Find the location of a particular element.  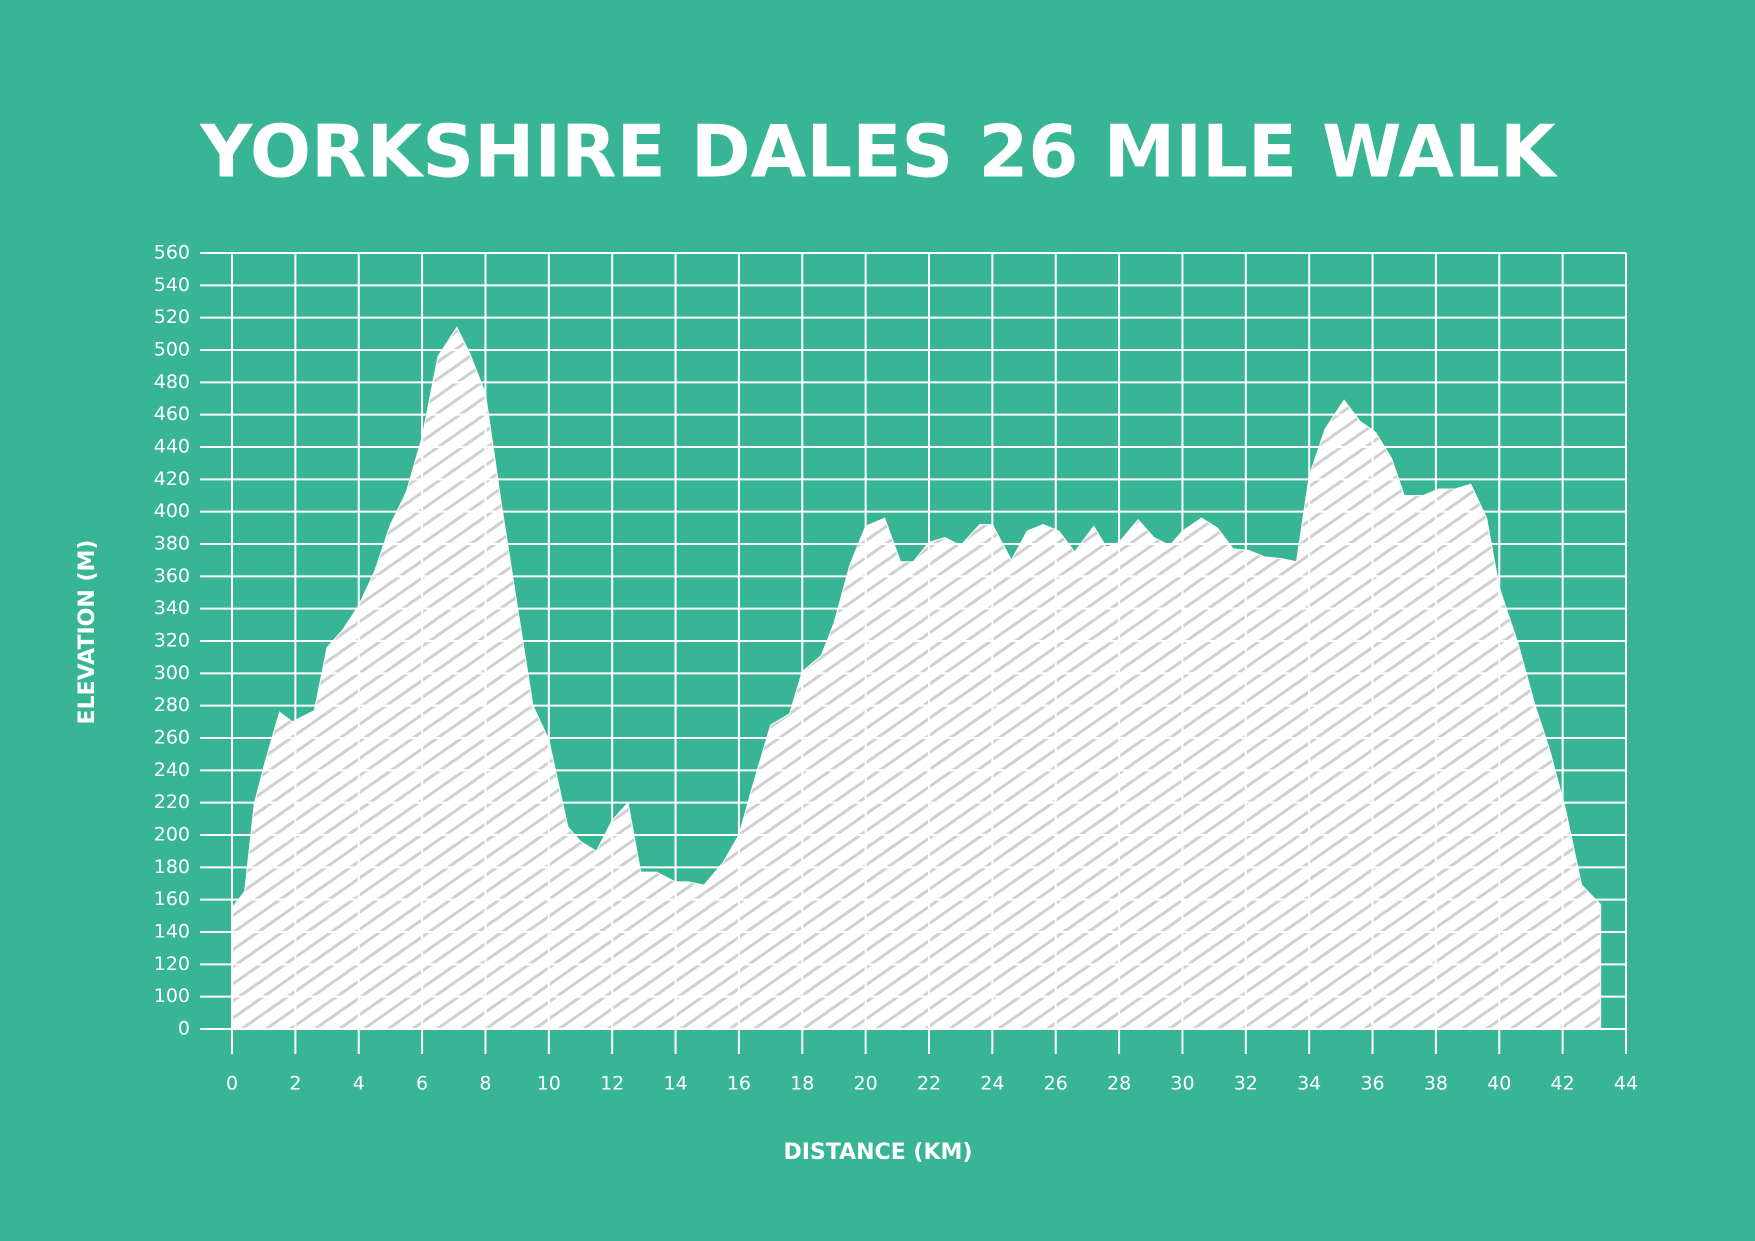

x-tick-label: 16 is located at coordinates (739, 1084).